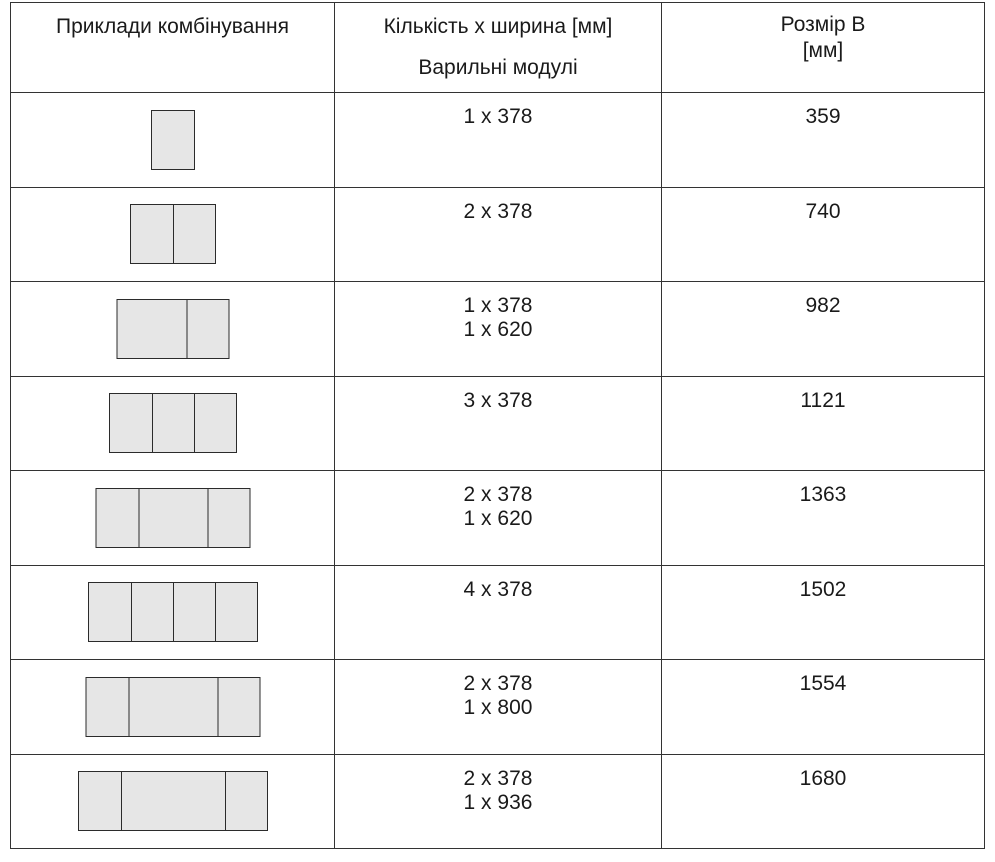  What do you see at coordinates (823, 589) in the screenshot?
I see `size-b-value: 1502` at bounding box center [823, 589].